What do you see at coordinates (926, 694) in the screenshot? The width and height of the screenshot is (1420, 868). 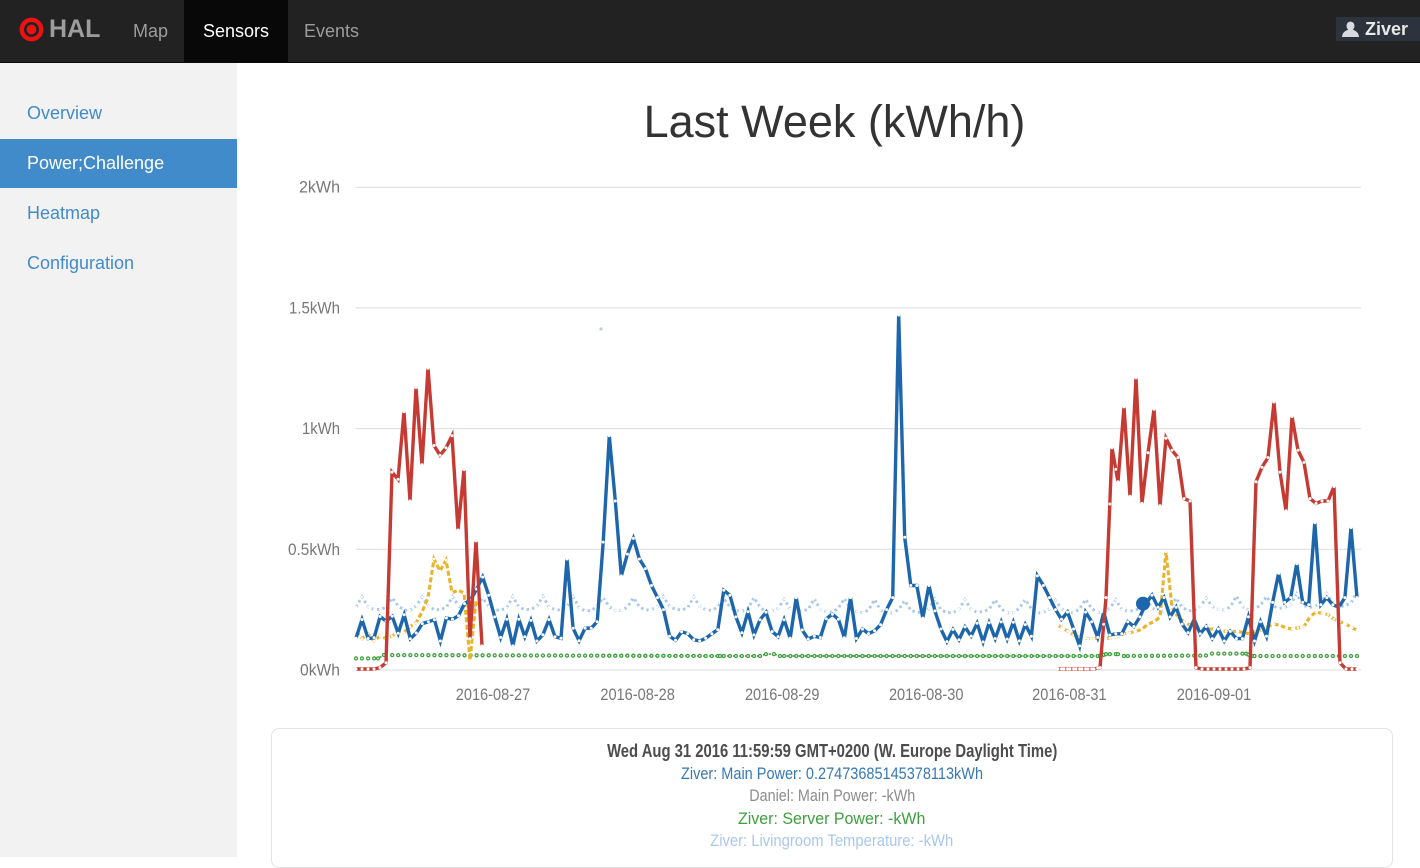 I see `svg-text: 2016-08-30` at bounding box center [926, 694].